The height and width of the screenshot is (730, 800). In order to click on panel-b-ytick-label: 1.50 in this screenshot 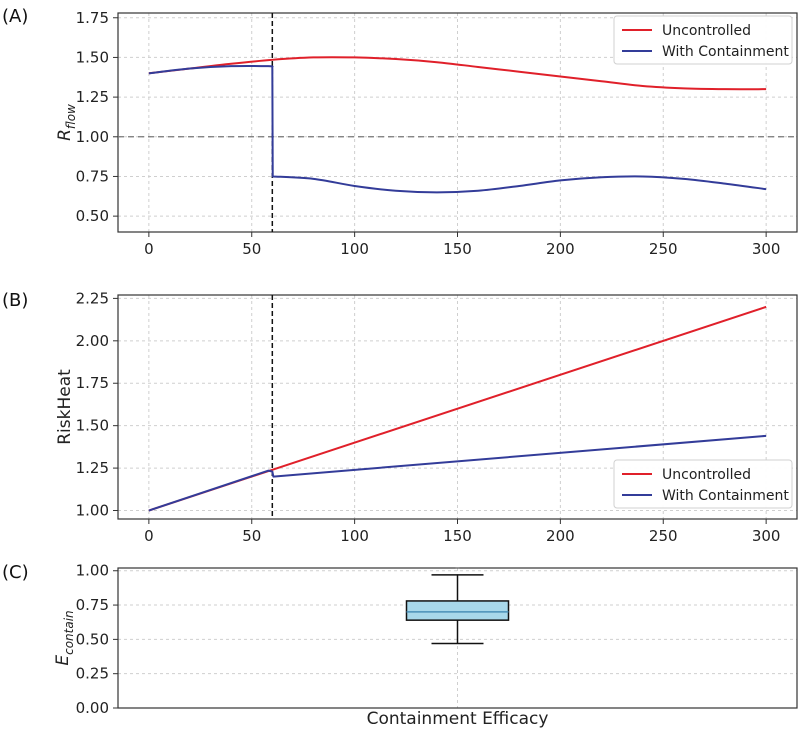, I will do `click(92, 426)`.